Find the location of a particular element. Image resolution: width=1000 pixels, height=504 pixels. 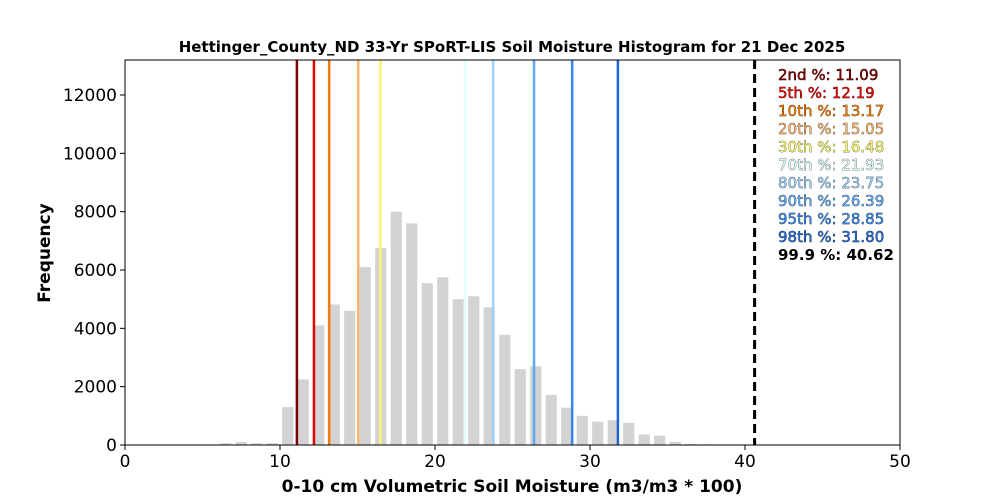

y-tick-label: 2000 is located at coordinates (95, 388).